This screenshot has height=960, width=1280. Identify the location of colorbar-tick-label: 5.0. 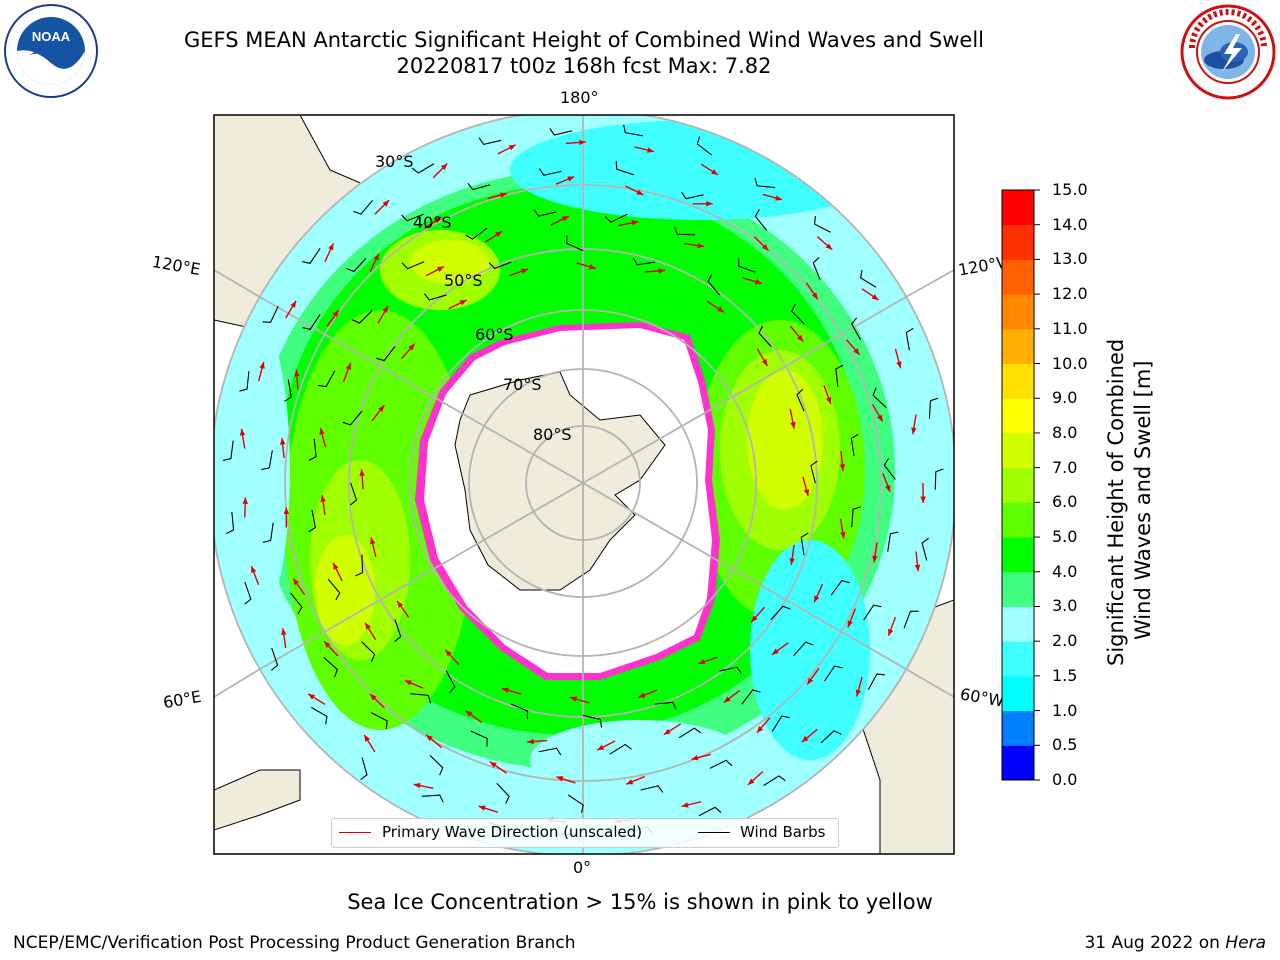
(1065, 537).